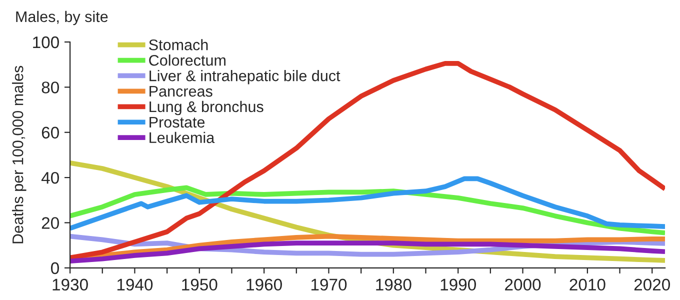 The width and height of the screenshot is (680, 300). What do you see at coordinates (135, 284) in the screenshot?
I see `x-tick-label: 1940` at bounding box center [135, 284].